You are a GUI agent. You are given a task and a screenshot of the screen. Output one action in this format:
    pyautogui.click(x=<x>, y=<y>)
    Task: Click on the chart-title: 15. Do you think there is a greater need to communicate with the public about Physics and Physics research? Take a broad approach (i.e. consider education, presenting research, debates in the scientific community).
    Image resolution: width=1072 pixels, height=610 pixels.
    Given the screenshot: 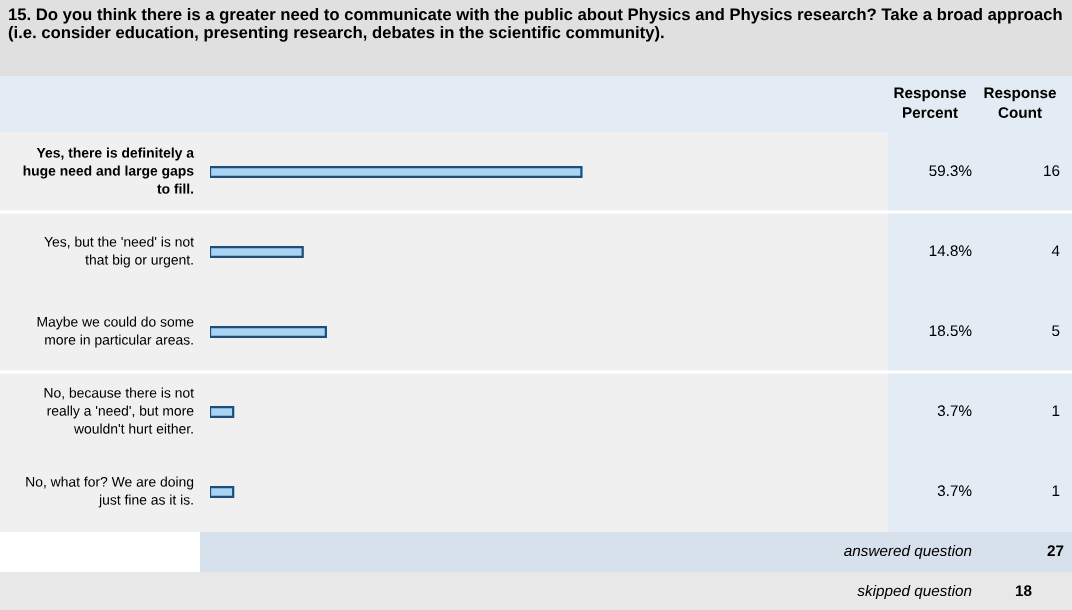 What is the action you would take?
    pyautogui.click(x=535, y=25)
    